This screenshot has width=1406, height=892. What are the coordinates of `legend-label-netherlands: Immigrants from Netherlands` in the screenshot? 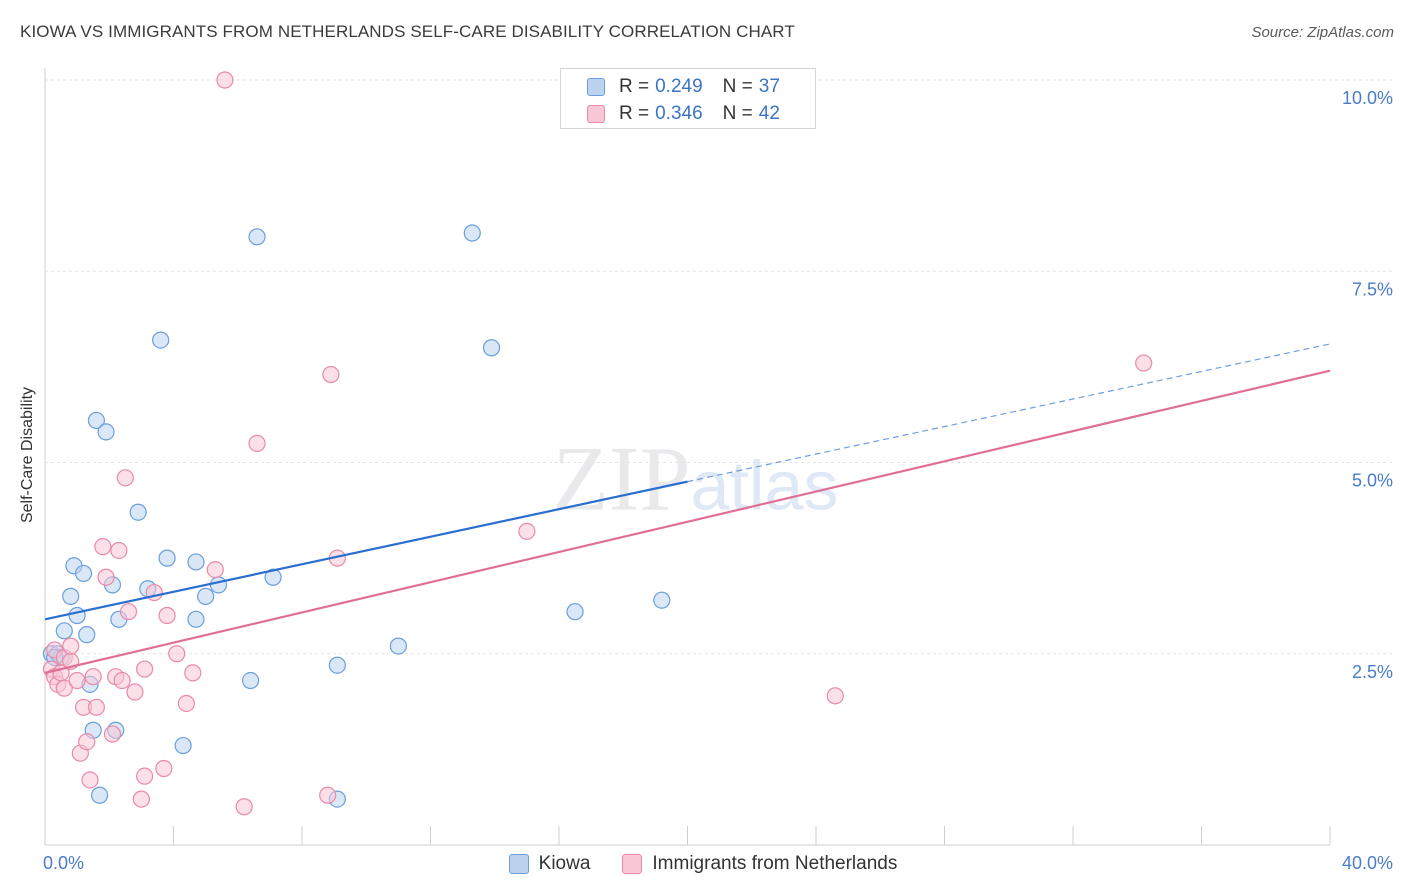 It's located at (775, 863).